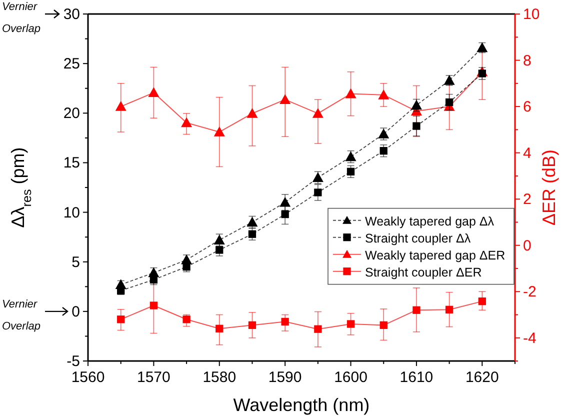 The height and width of the screenshot is (419, 563). I want to click on y2-tick-label: 8, so click(527, 61).